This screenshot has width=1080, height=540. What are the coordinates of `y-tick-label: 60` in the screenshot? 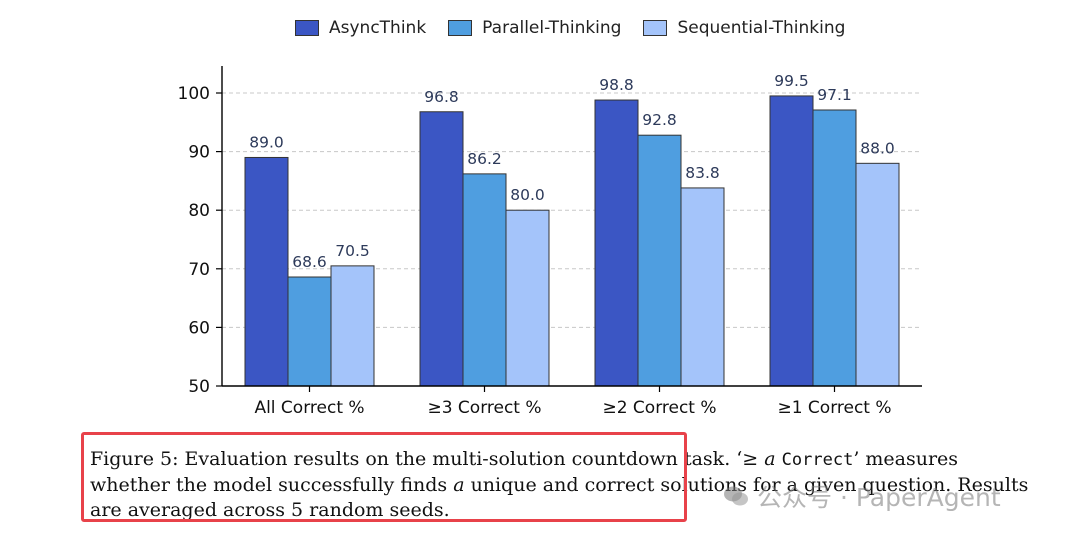 It's located at (199, 328).